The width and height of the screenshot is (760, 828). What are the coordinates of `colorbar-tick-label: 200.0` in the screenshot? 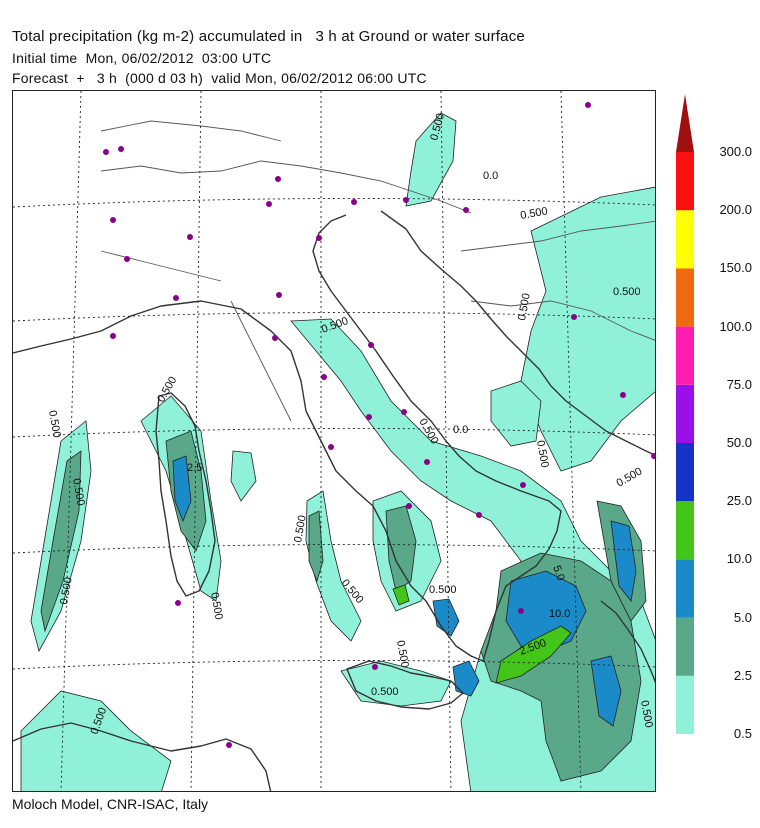 It's located at (735, 210).